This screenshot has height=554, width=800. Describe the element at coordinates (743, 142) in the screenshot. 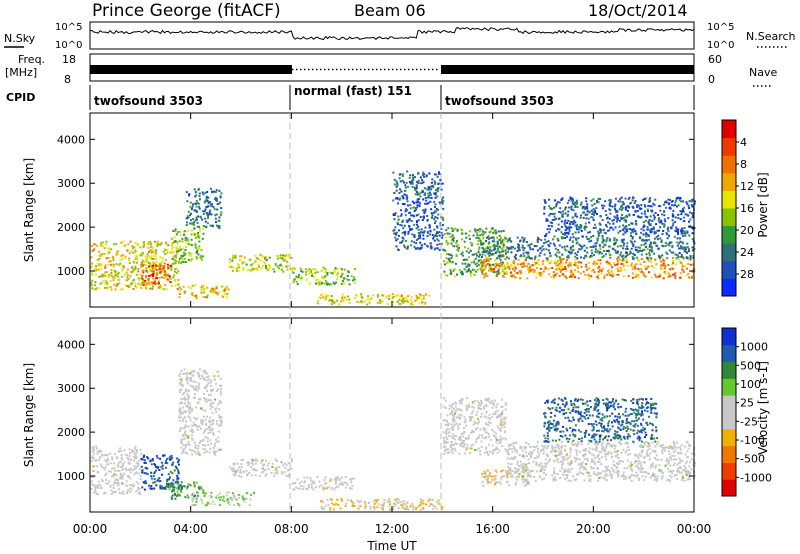

I see `power-cbar-tick-label-0: 4` at that location.